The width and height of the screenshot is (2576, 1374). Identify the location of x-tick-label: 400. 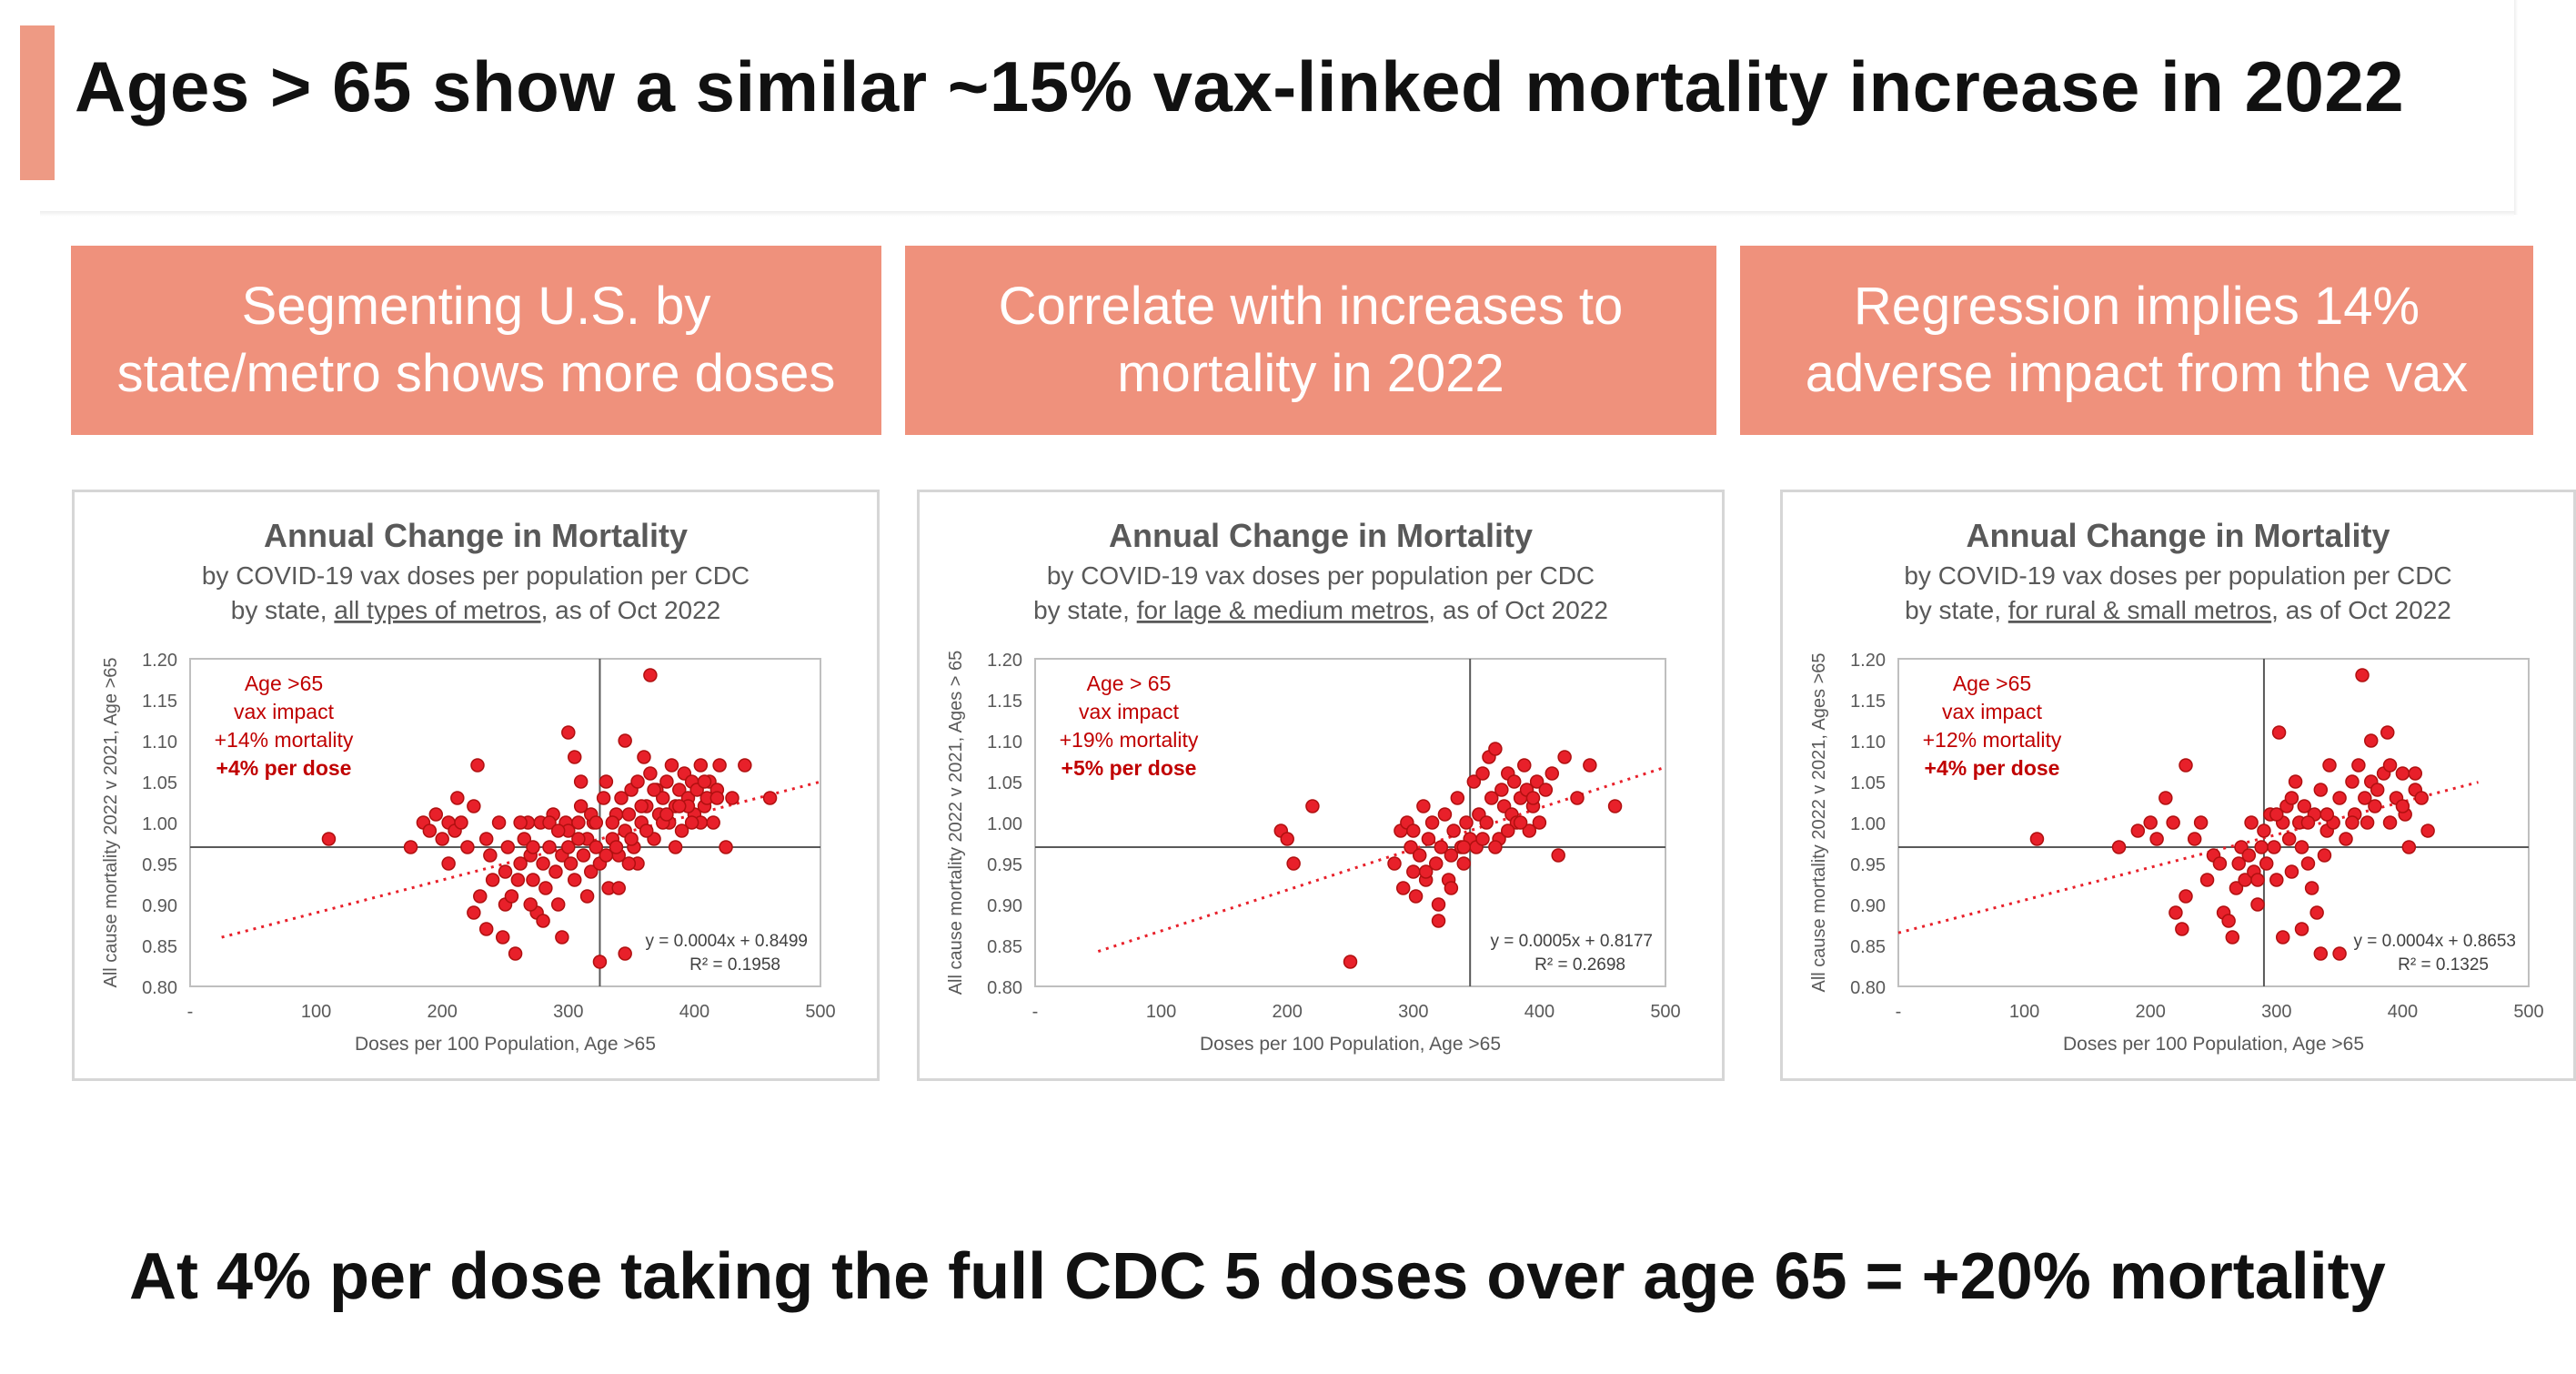
(1539, 1012).